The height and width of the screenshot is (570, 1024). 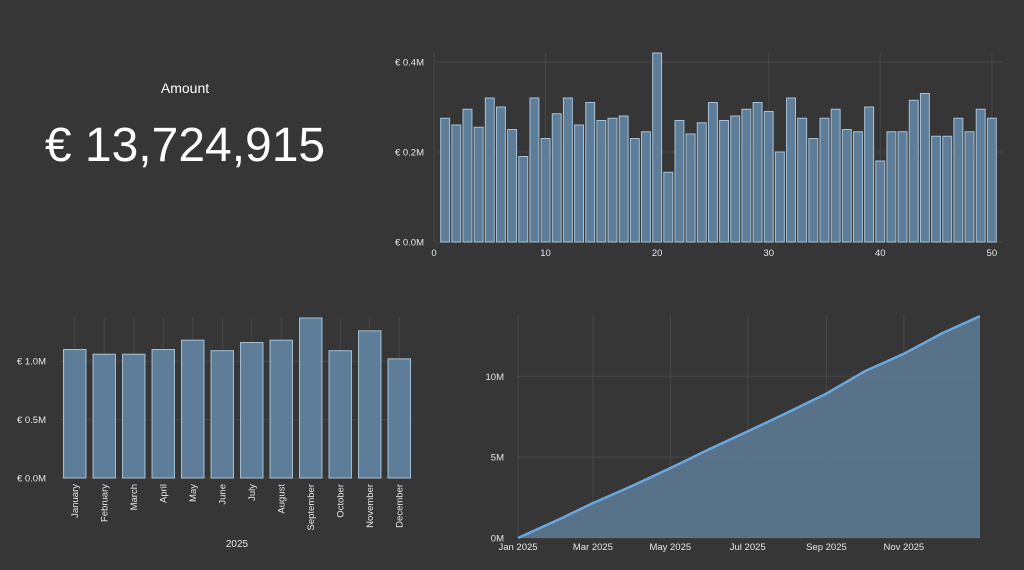 I want to click on weekly-x-tick-label: 10, so click(x=545, y=253).